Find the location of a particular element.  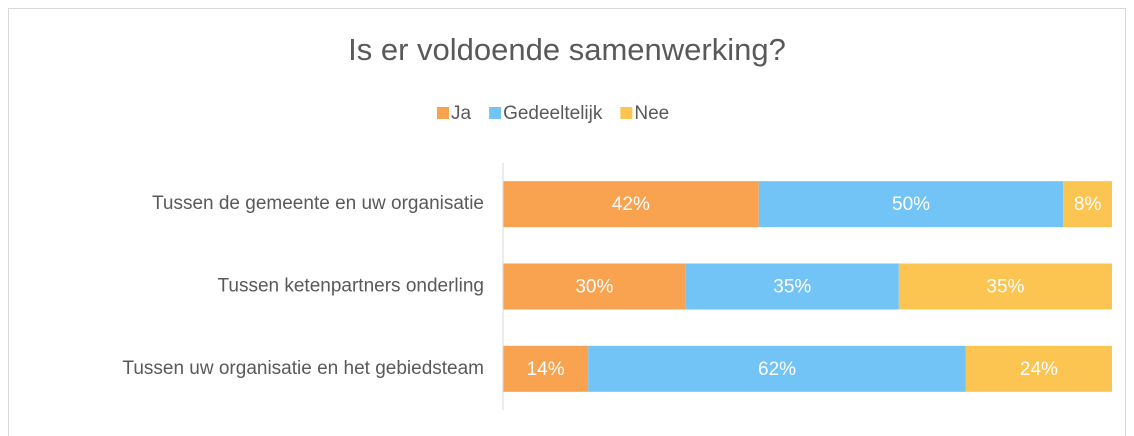

data-label: 50% is located at coordinates (911, 204).